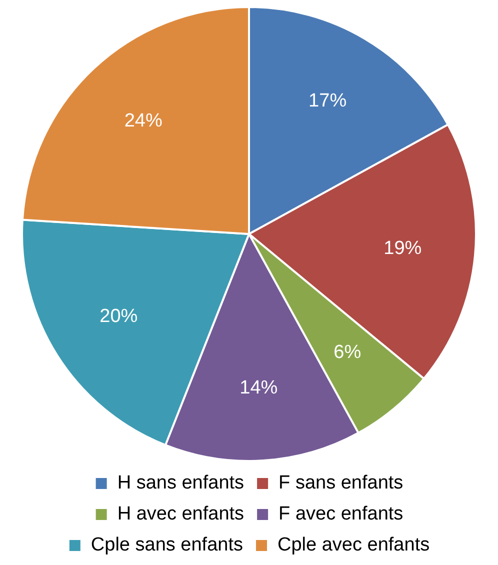 The image size is (498, 565). What do you see at coordinates (354, 545) in the screenshot?
I see `legend-label: Cple avec enfants` at bounding box center [354, 545].